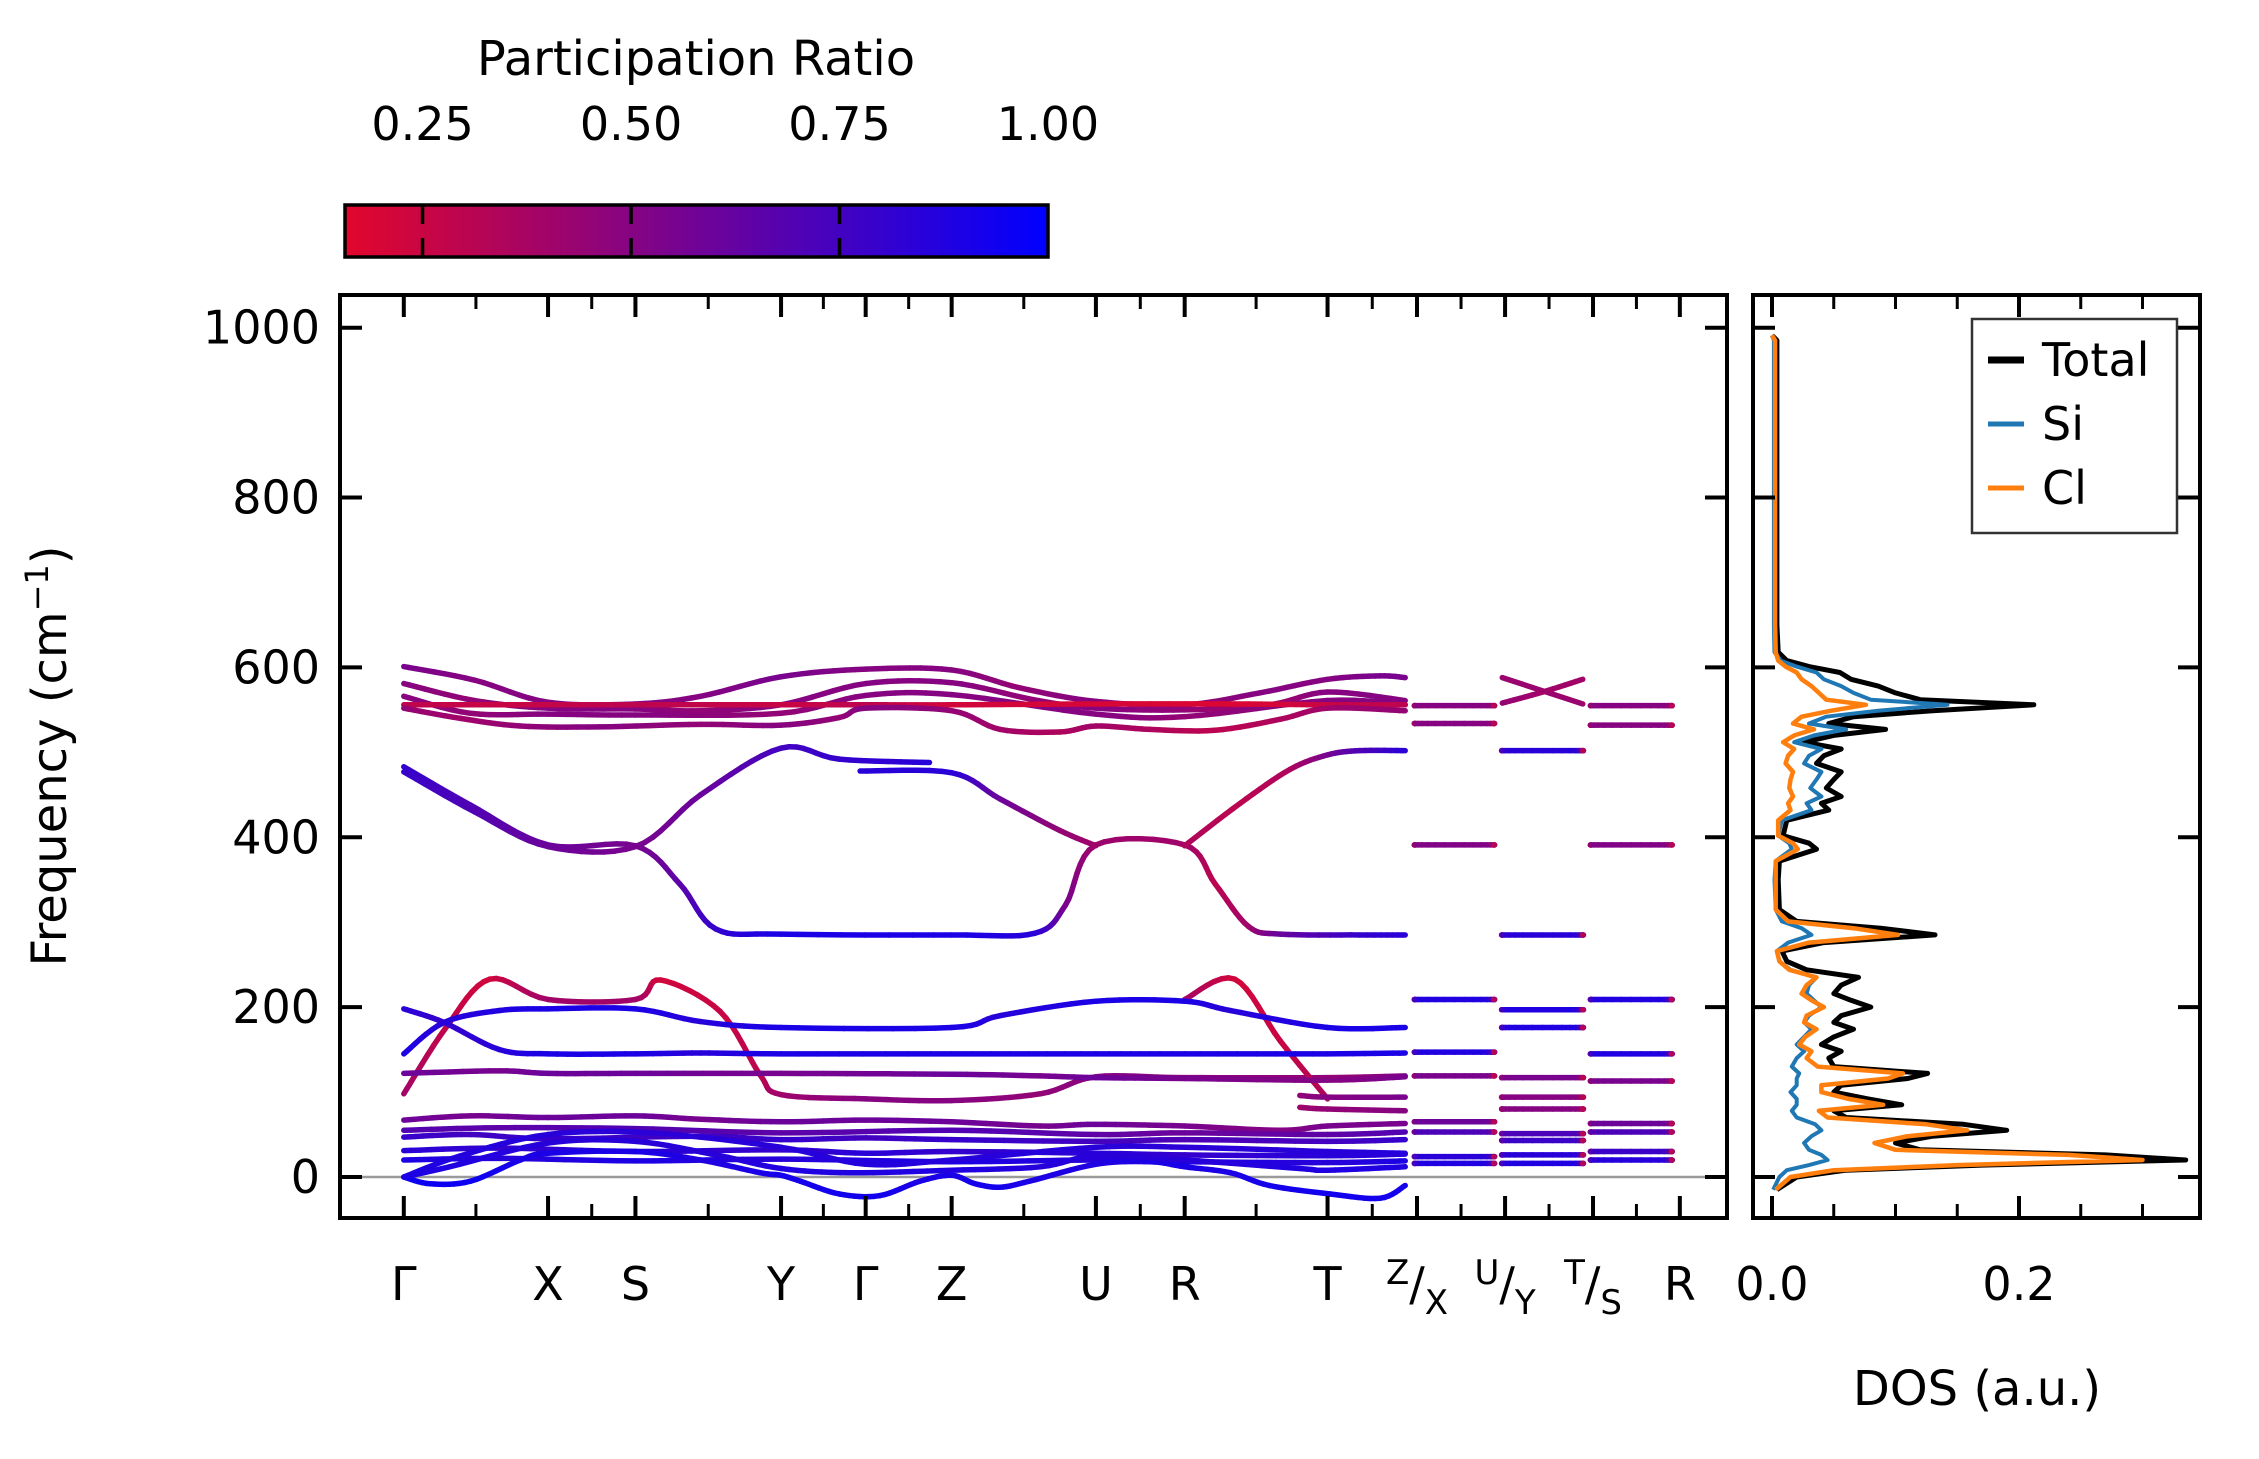 The width and height of the screenshot is (2259, 1459). I want to click on y-tick-label: 800, so click(276, 498).